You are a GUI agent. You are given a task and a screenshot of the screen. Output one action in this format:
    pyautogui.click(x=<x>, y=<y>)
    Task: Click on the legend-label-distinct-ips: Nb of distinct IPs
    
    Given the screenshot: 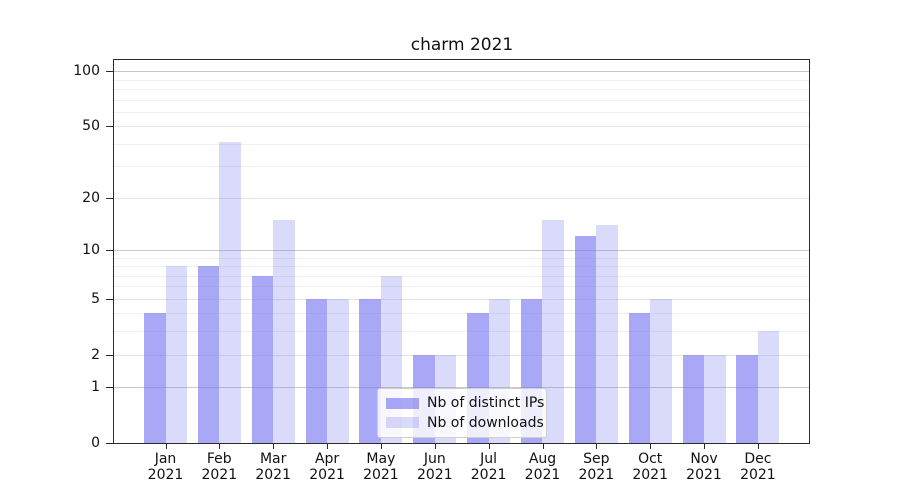 What is the action you would take?
    pyautogui.click(x=486, y=403)
    